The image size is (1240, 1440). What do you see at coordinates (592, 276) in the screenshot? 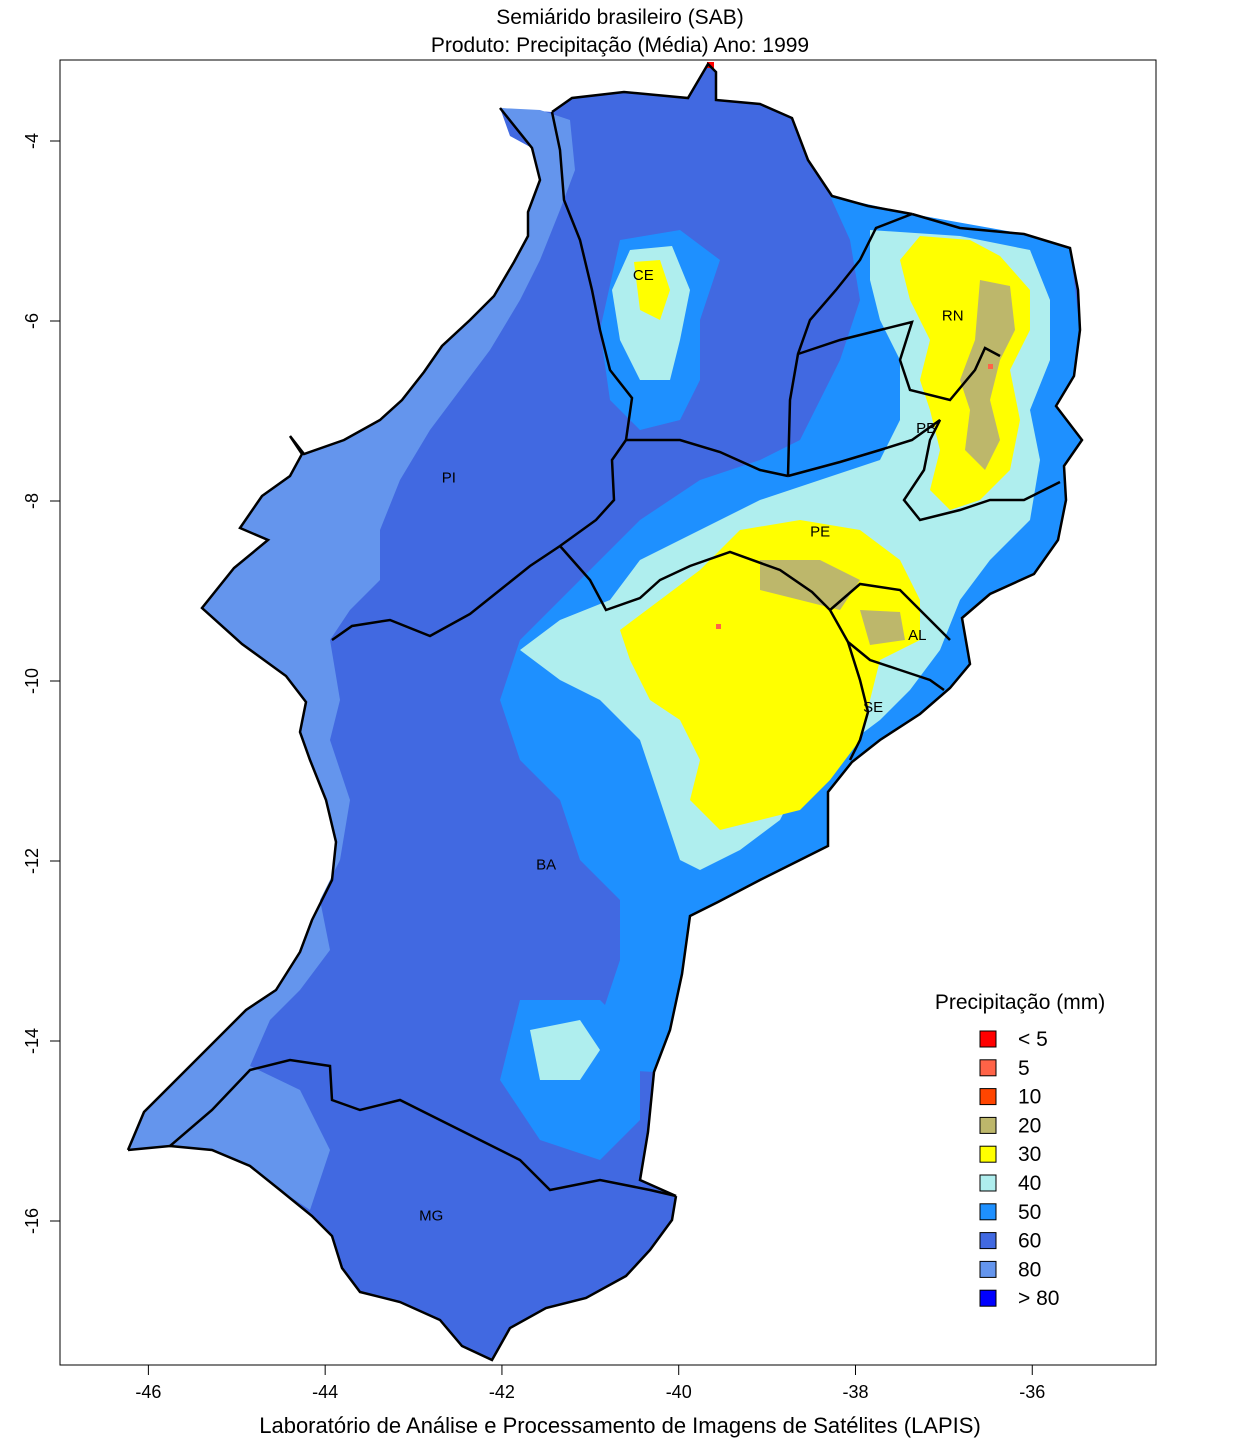
I see `border-ce-pi` at bounding box center [592, 276].